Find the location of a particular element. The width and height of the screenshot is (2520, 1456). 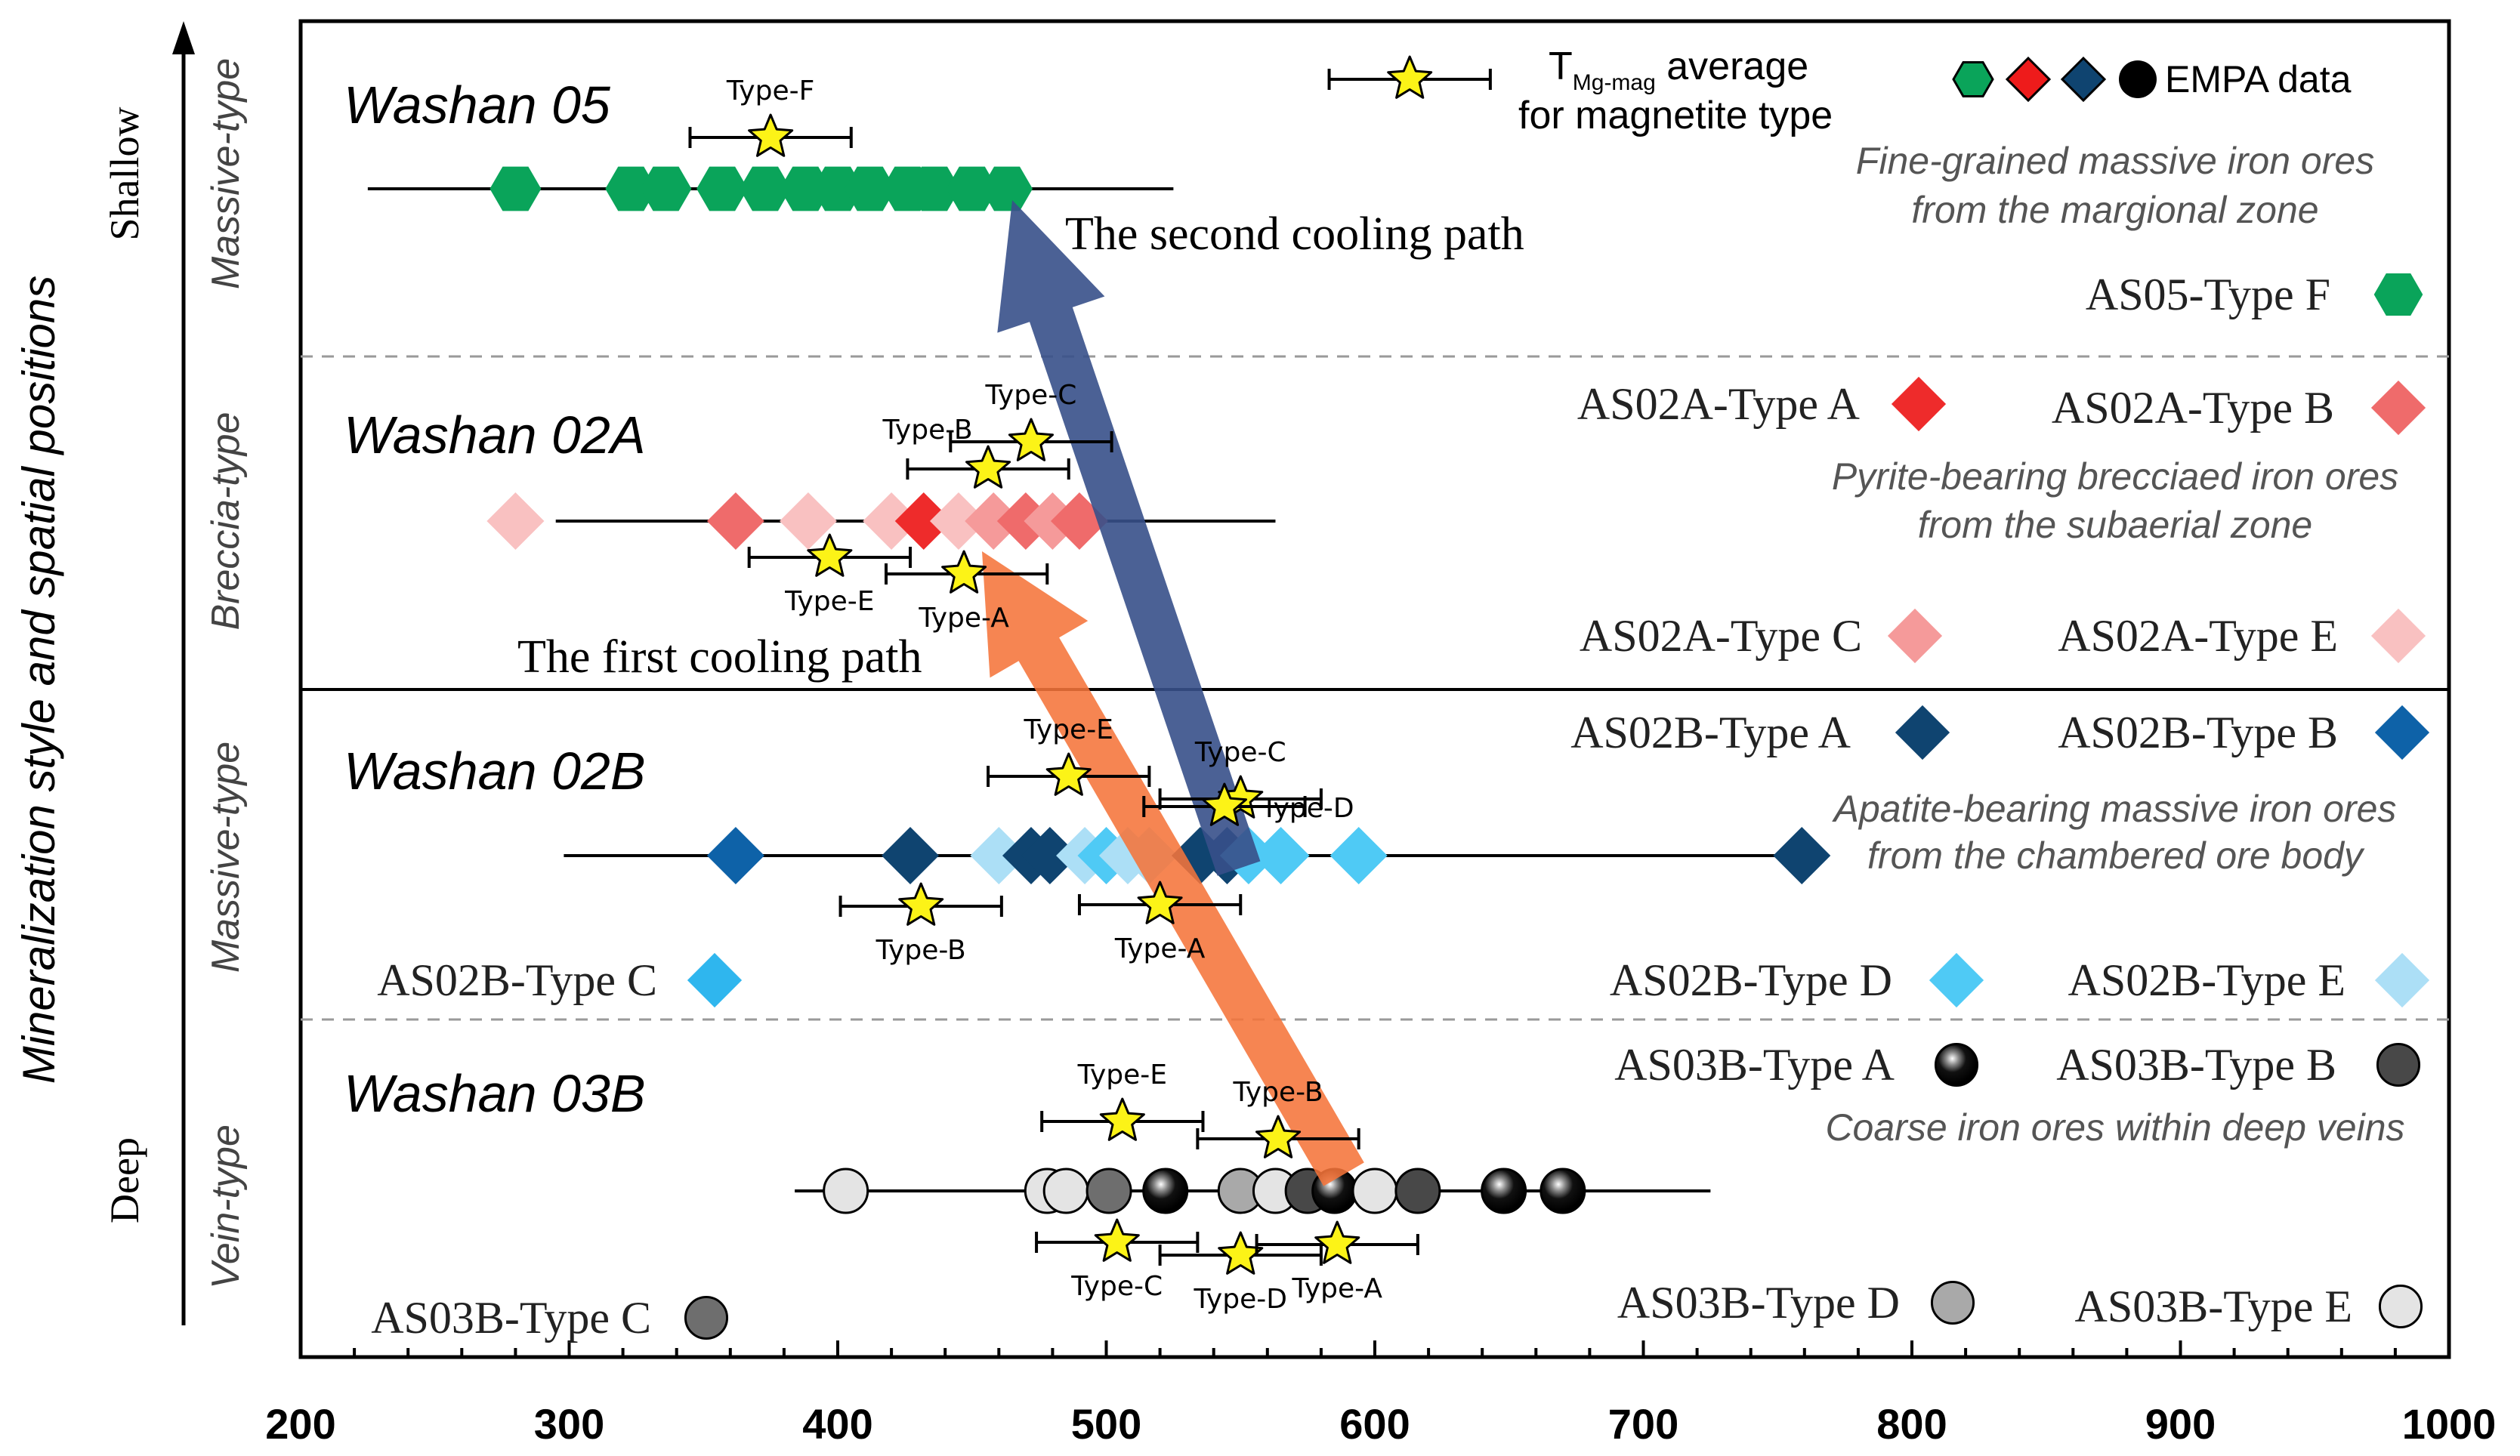

y-axis-arrowhead is located at coordinates (183, 37).